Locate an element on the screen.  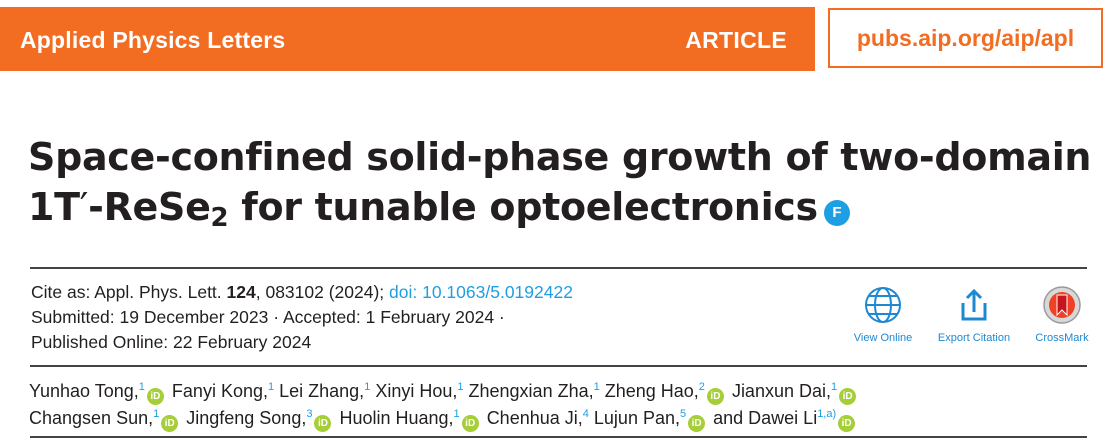
author-item: Chenhua Ji,4 is located at coordinates (538, 418).